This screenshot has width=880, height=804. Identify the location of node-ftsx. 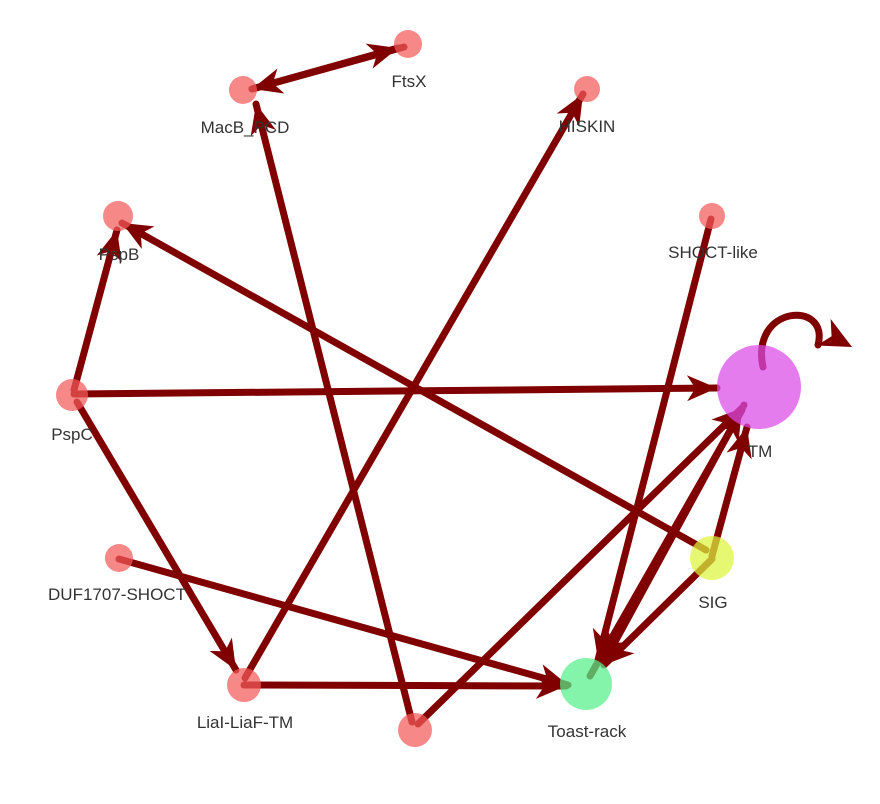
(408, 44).